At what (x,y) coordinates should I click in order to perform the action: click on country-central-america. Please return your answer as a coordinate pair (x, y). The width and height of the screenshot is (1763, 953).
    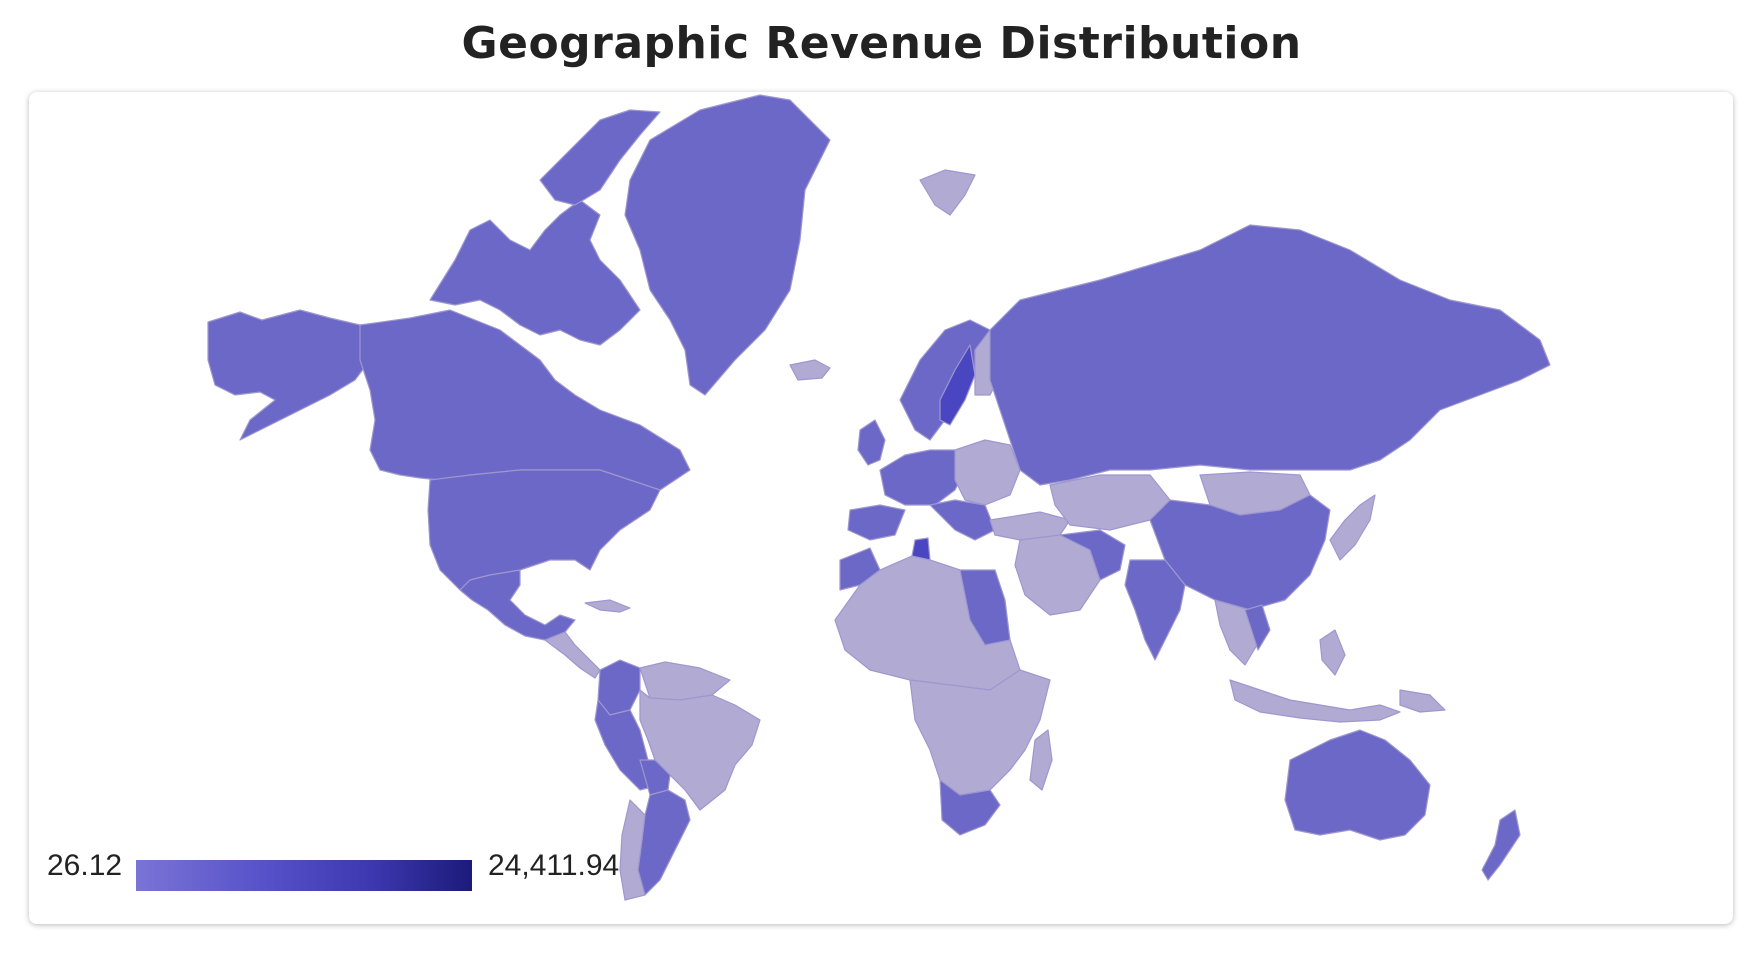
    Looking at the image, I should click on (572, 655).